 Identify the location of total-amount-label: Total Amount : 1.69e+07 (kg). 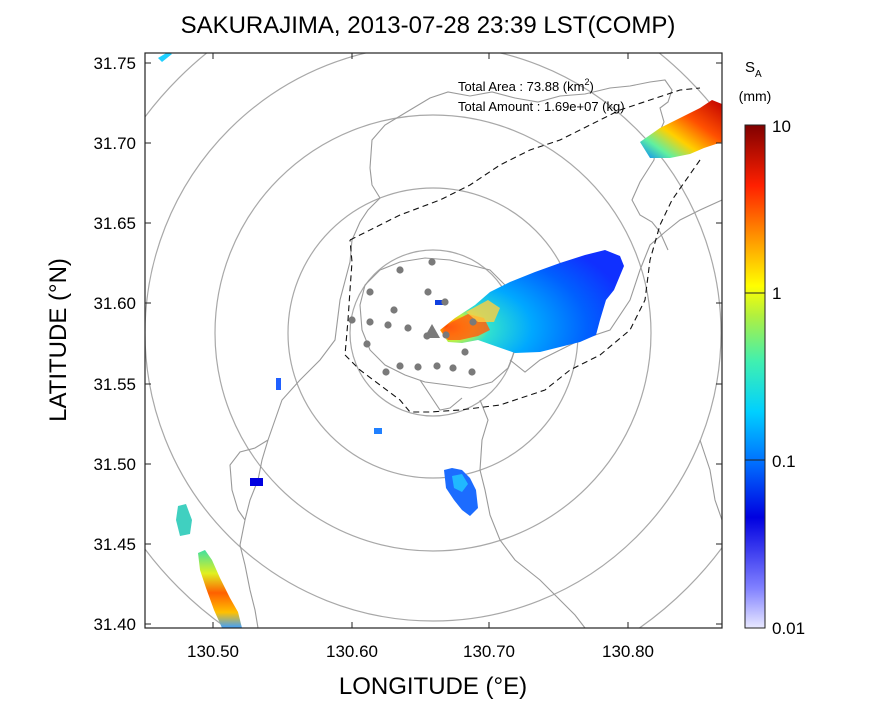
(541, 106).